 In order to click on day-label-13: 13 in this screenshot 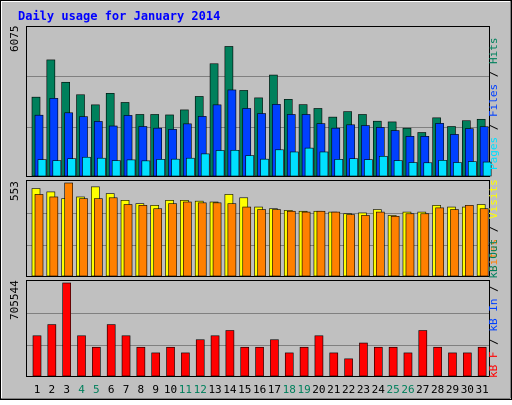, I will do `click(214, 389)`.